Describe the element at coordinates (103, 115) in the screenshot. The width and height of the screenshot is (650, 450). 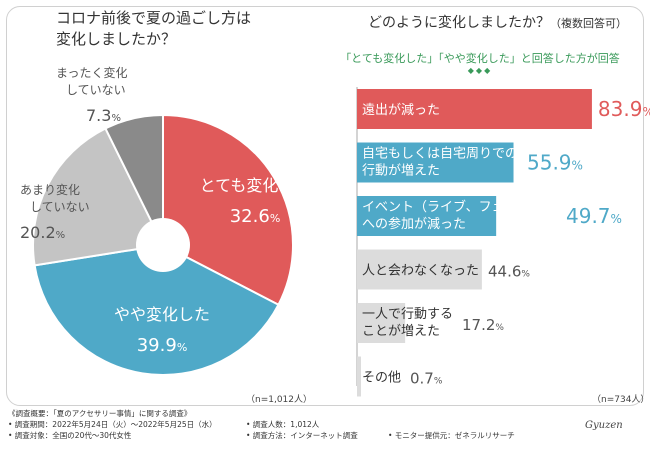
I see `pie-value-3: 7.3%` at that location.